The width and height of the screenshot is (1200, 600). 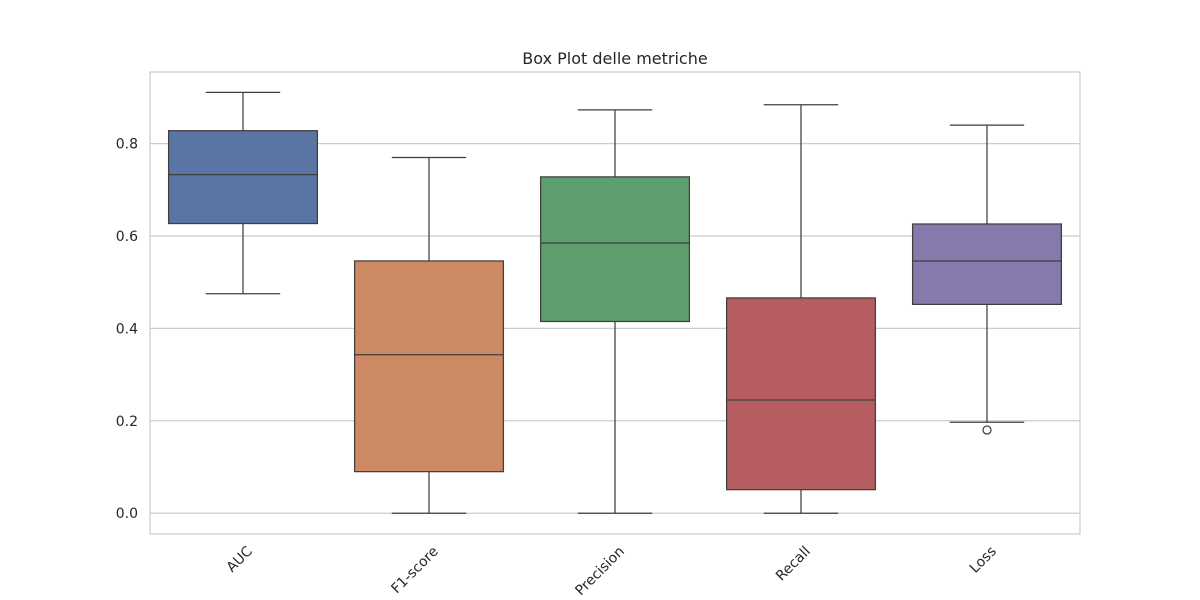 I want to click on y-tick-label: 0.0, so click(x=127, y=514).